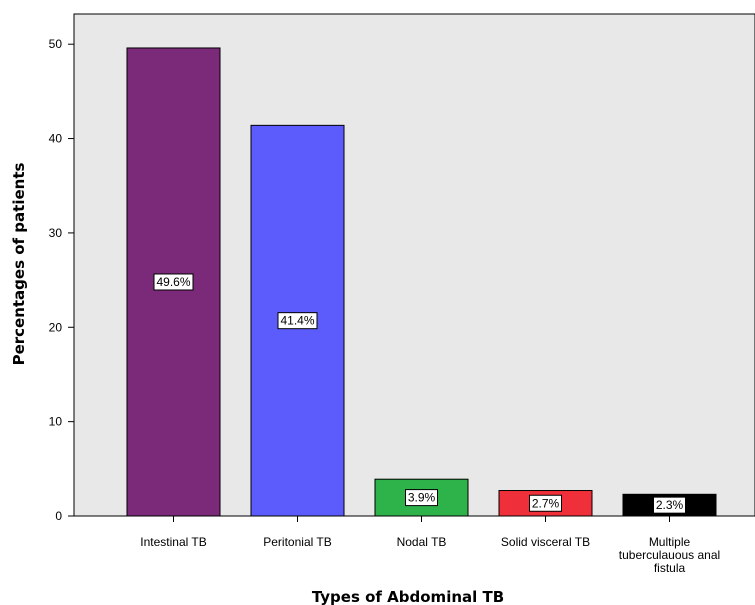 The image size is (755, 605). What do you see at coordinates (56, 139) in the screenshot?
I see `y-tick-label: 40` at bounding box center [56, 139].